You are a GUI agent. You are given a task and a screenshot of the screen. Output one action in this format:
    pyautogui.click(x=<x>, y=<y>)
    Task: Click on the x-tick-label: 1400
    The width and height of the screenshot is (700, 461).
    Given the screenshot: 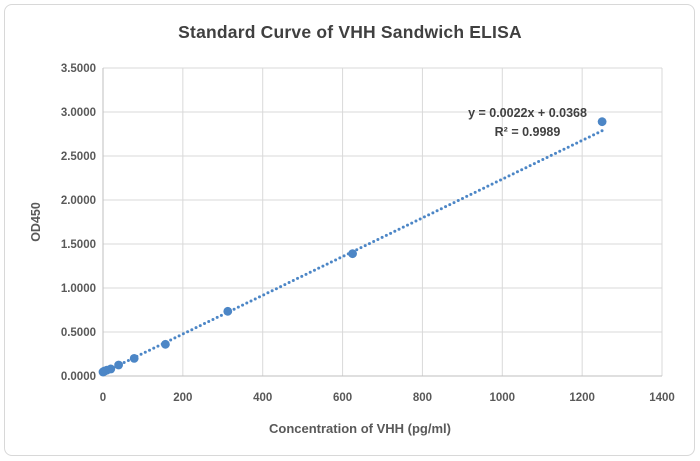 What is the action you would take?
    pyautogui.click(x=662, y=398)
    